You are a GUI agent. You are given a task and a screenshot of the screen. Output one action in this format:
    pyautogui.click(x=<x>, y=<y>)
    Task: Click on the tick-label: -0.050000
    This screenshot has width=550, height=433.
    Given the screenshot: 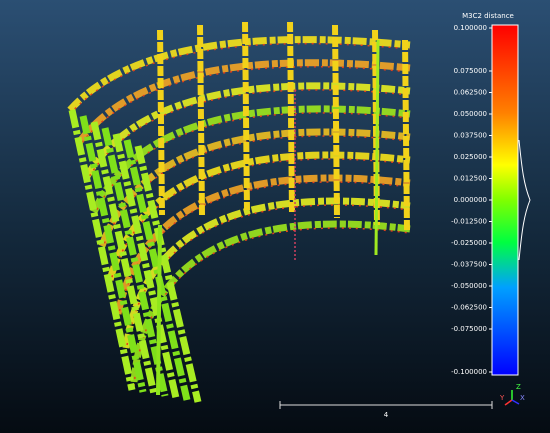 What is the action you would take?
    pyautogui.click(x=469, y=286)
    